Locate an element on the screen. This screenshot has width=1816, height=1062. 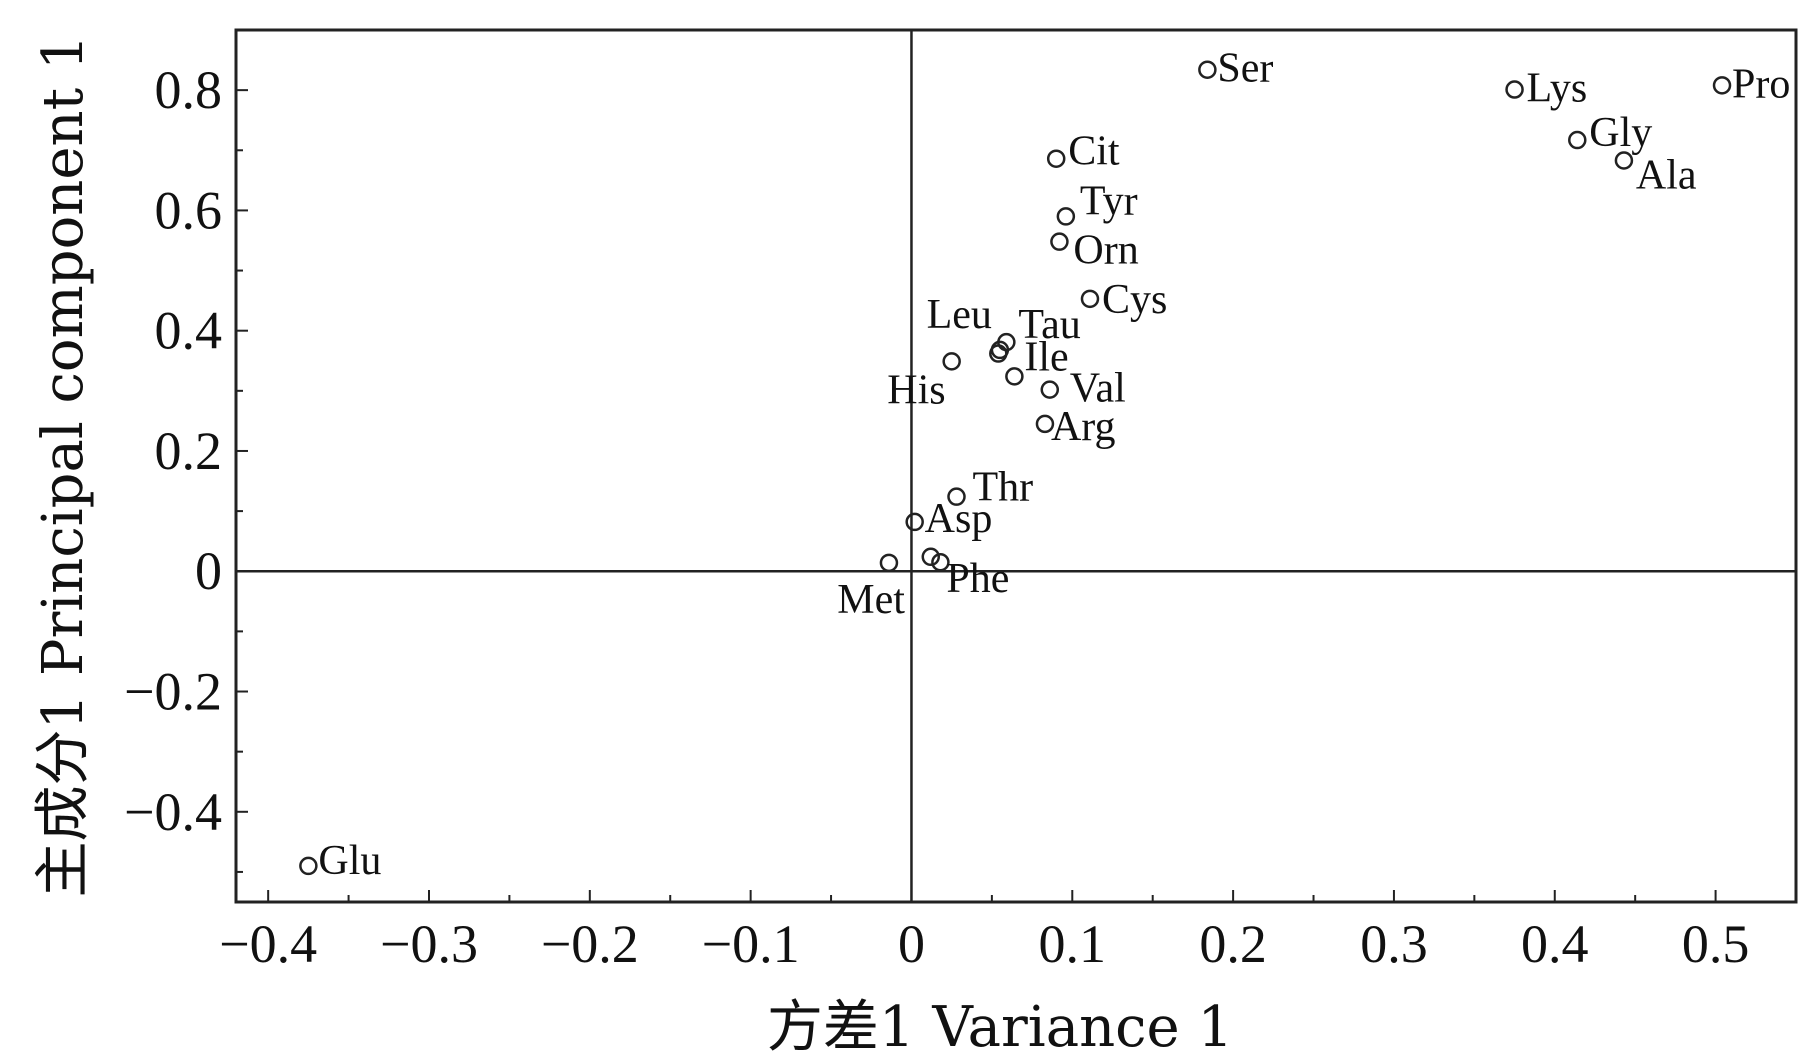
y-axis-label: 主成分1 Principal component 1 is located at coordinates (63, 465).